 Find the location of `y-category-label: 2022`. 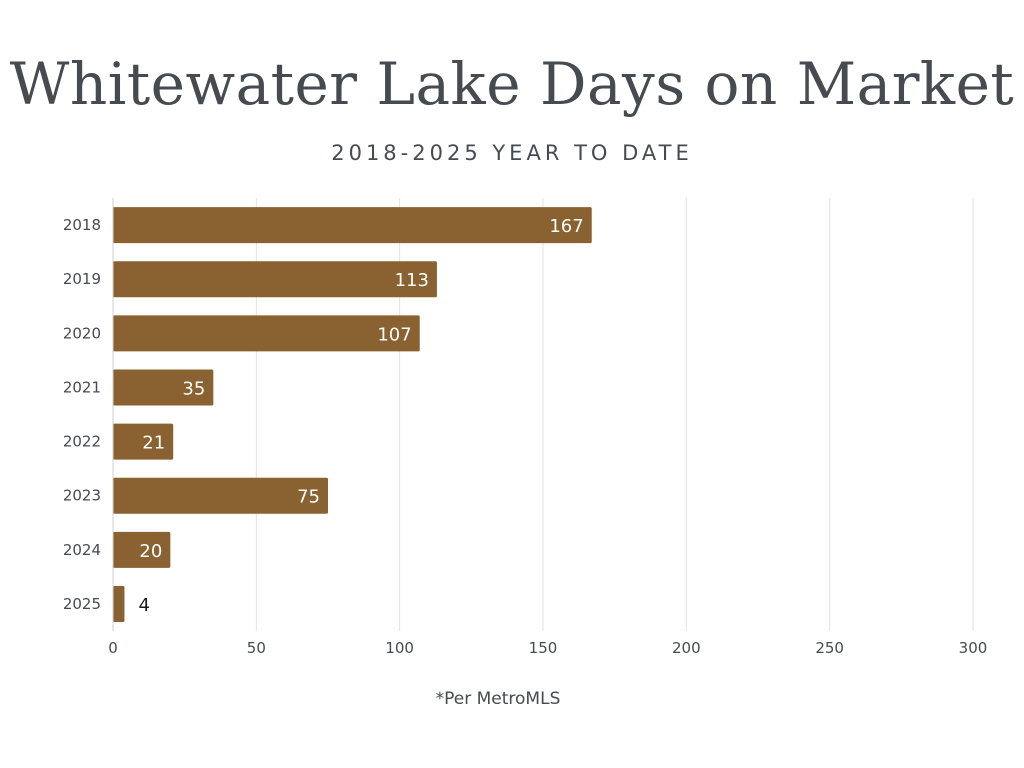

y-category-label: 2022 is located at coordinates (82, 442).